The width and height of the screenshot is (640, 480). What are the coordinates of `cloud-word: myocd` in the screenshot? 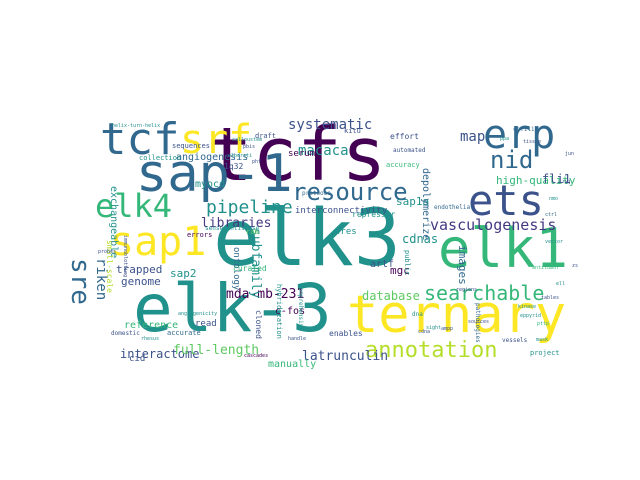 It's located at (210, 184).